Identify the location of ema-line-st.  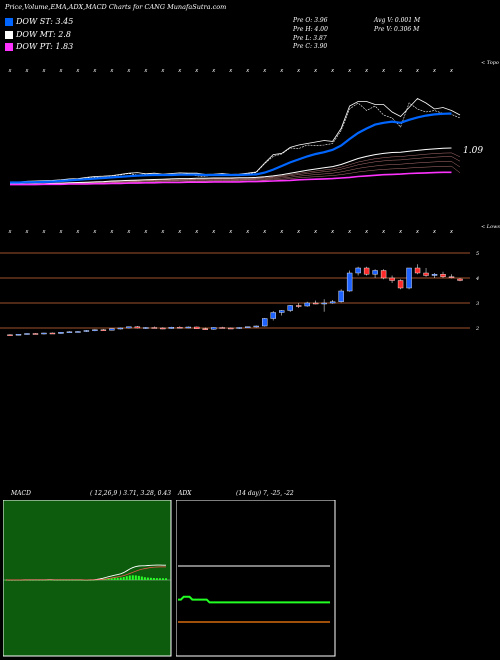
(231, 148).